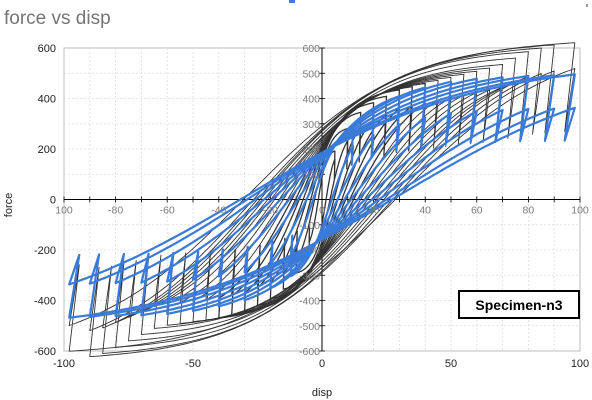 This screenshot has width=592, height=400. What do you see at coordinates (115, 211) in the screenshot?
I see `inner-x-tick-label: -80` at bounding box center [115, 211].